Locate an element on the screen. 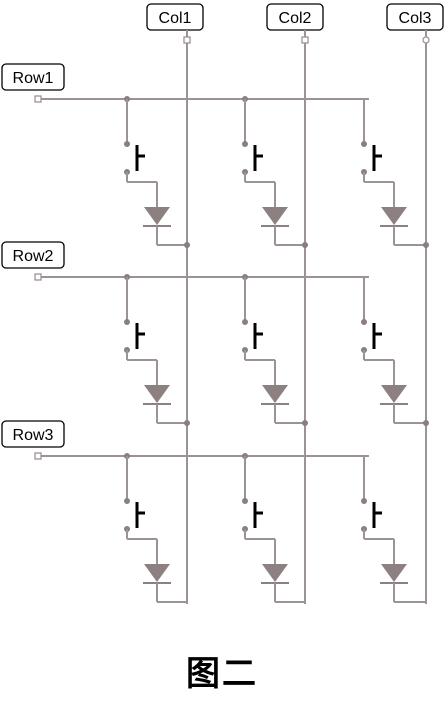 The width and height of the screenshot is (444, 717). column-label-1: Col1 is located at coordinates (175, 18).